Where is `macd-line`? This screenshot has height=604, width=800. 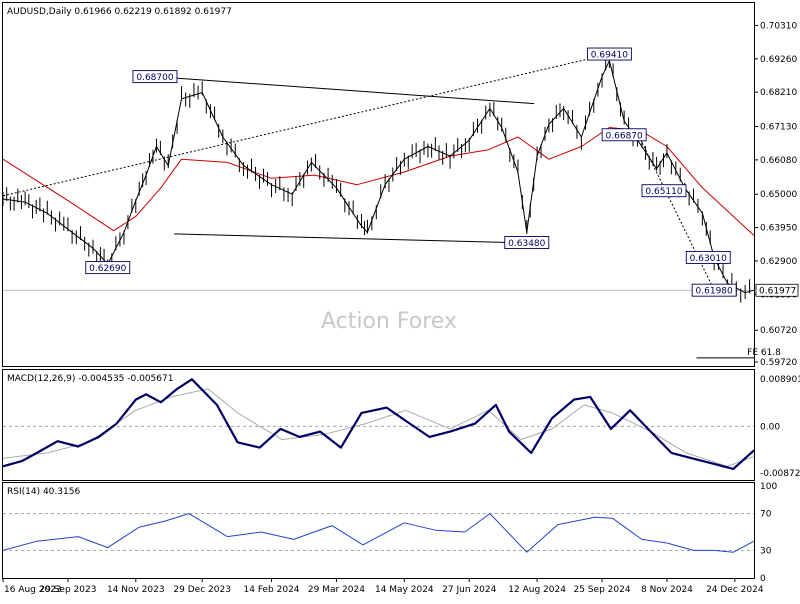 macd-line is located at coordinates (378, 424).